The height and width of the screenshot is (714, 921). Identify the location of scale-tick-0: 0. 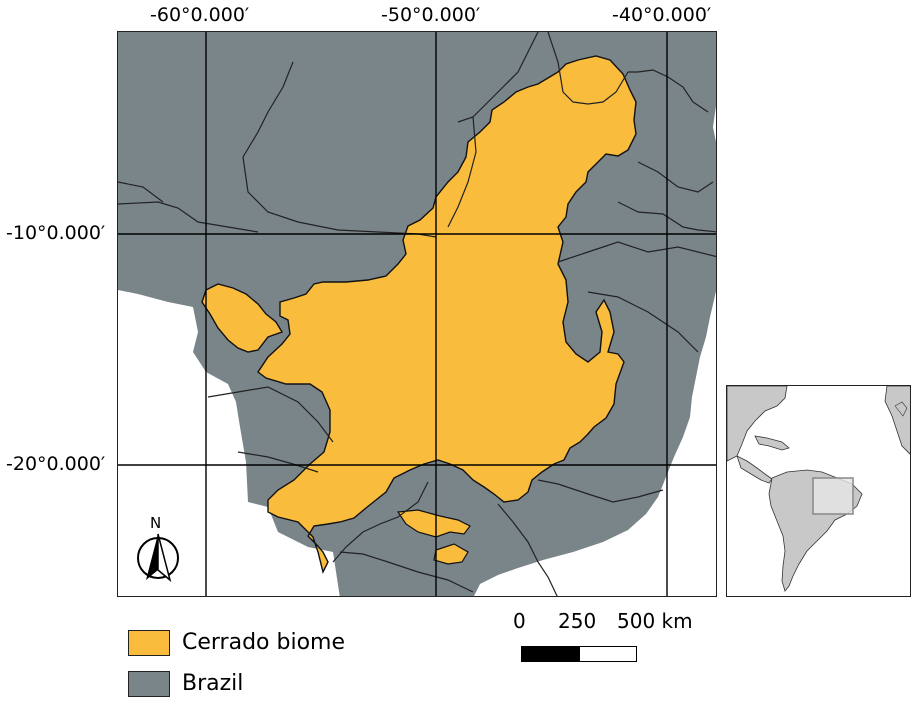
(519, 621).